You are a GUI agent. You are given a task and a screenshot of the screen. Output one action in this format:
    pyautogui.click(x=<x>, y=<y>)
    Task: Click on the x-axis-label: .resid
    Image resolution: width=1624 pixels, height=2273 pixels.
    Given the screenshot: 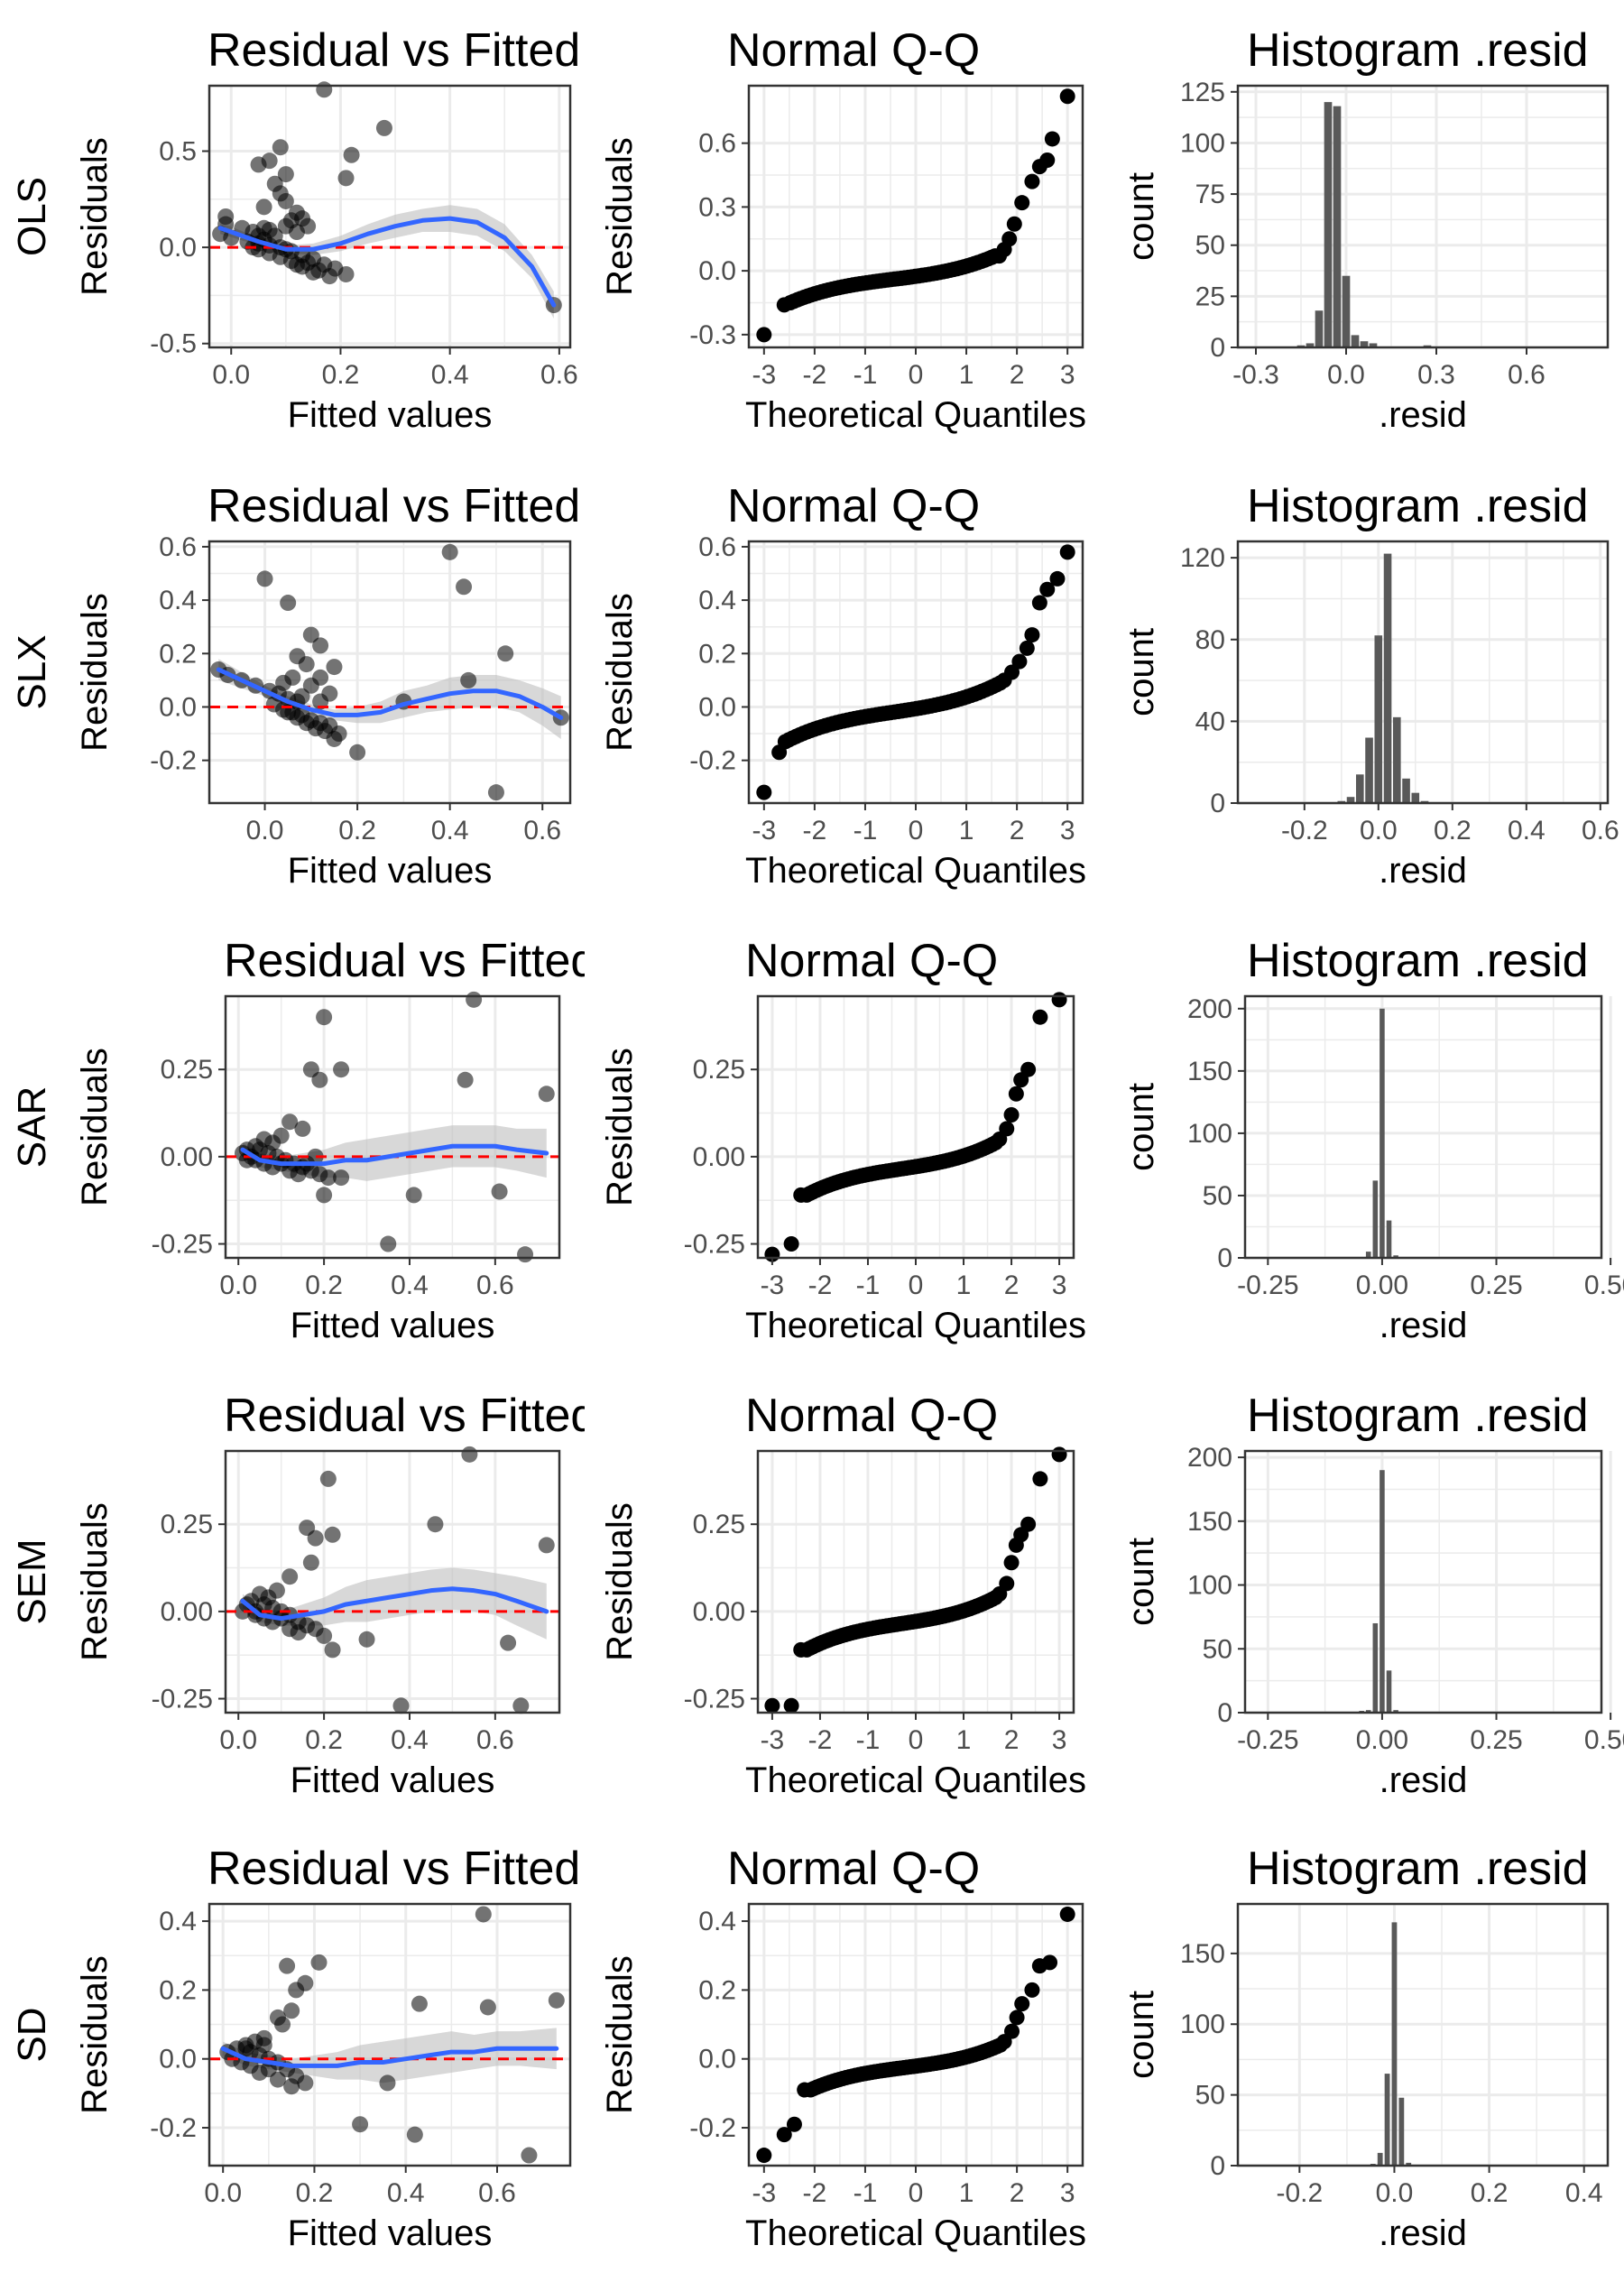 What is the action you would take?
    pyautogui.click(x=1424, y=1780)
    